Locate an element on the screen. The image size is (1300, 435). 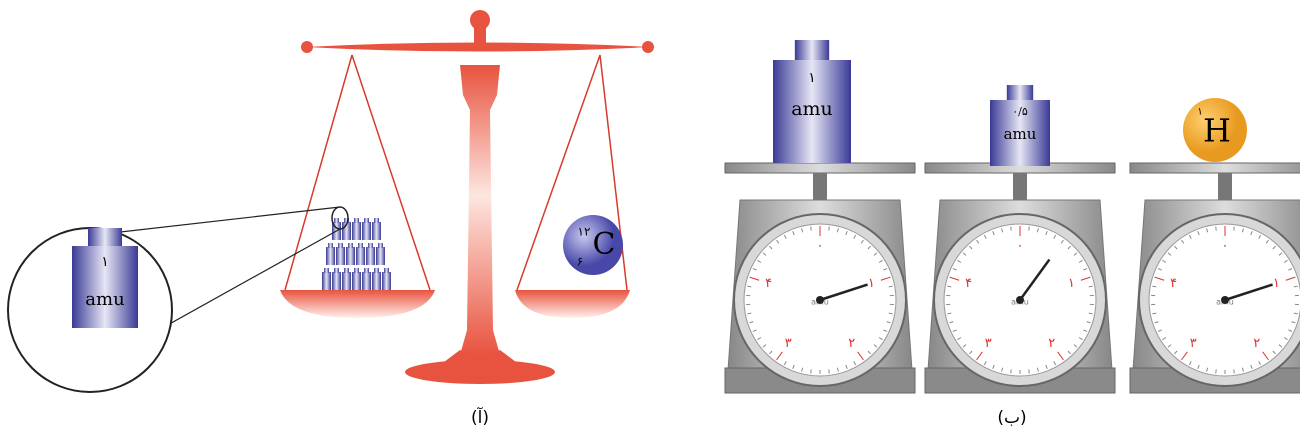
hydrogen-atom is located at coordinates (1215, 130).